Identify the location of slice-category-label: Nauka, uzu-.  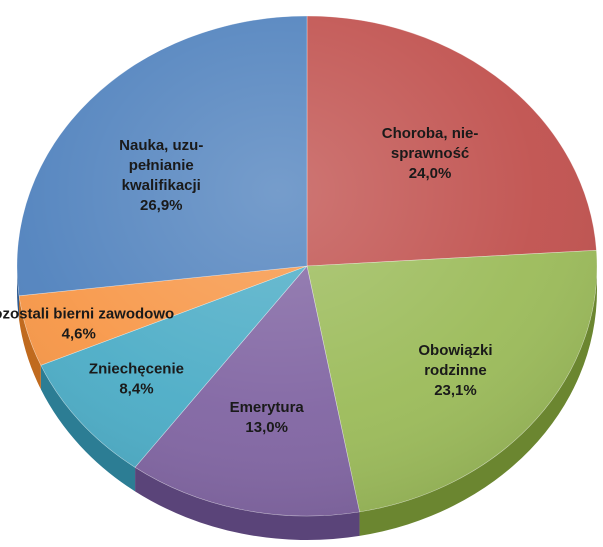
(161, 145).